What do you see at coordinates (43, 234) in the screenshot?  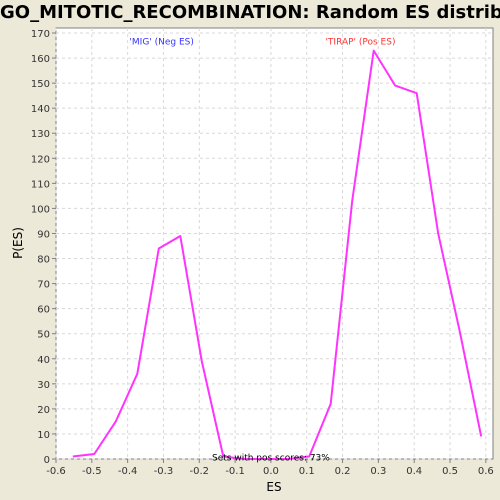 I see `y-tick-label: 90` at bounding box center [43, 234].